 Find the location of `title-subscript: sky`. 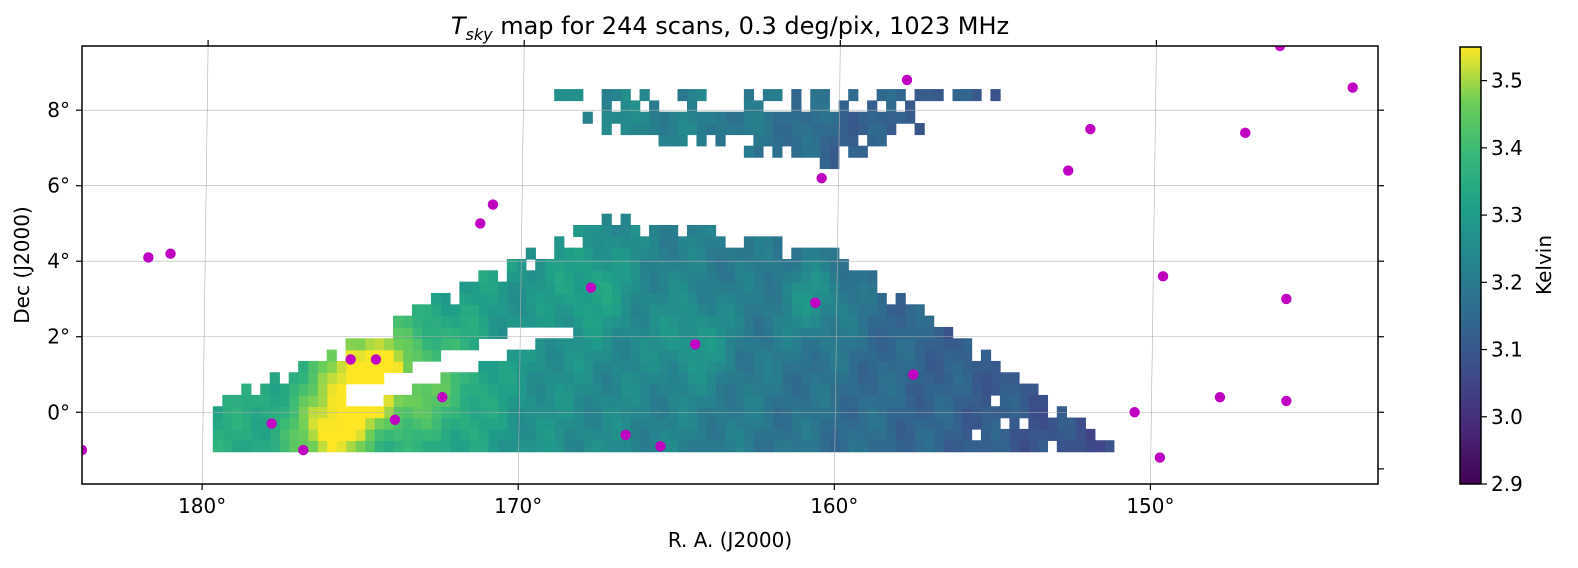

title-subscript: sky is located at coordinates (480, 34).